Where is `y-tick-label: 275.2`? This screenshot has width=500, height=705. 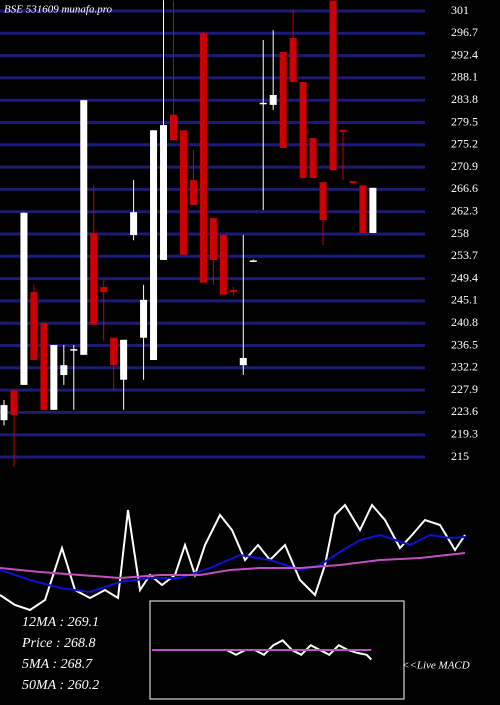 y-tick-label: 275.2 is located at coordinates (464, 144).